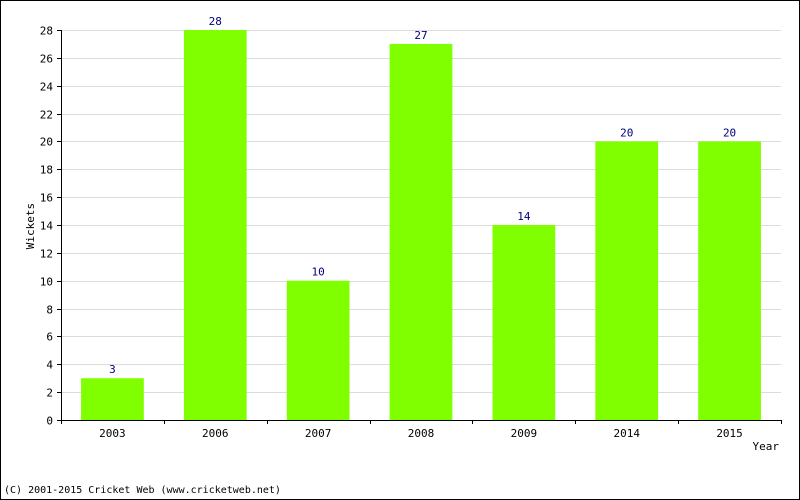 Image resolution: width=800 pixels, height=500 pixels. What do you see at coordinates (524, 216) in the screenshot?
I see `value-label-2009: 14` at bounding box center [524, 216].